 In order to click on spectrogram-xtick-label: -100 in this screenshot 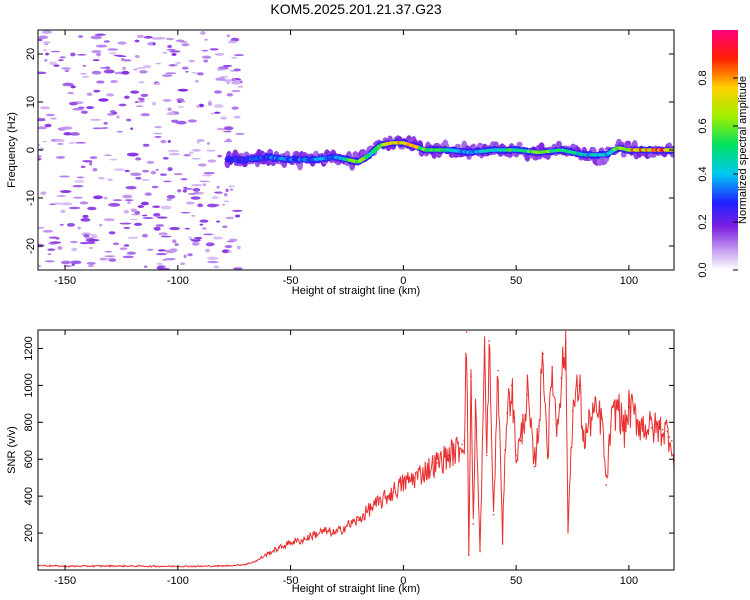, I will do `click(178, 281)`.